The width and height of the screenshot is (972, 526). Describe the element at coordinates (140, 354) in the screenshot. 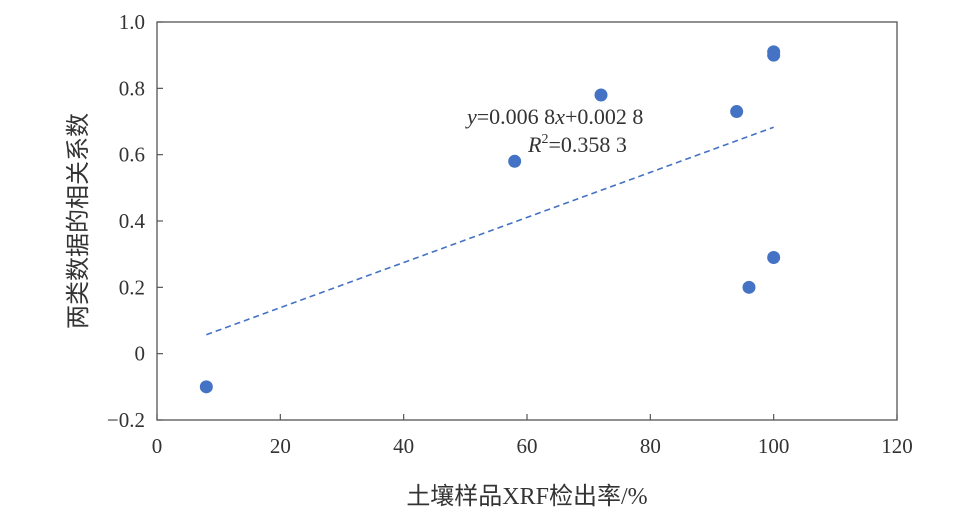

I see `y-tick-label: 0` at that location.